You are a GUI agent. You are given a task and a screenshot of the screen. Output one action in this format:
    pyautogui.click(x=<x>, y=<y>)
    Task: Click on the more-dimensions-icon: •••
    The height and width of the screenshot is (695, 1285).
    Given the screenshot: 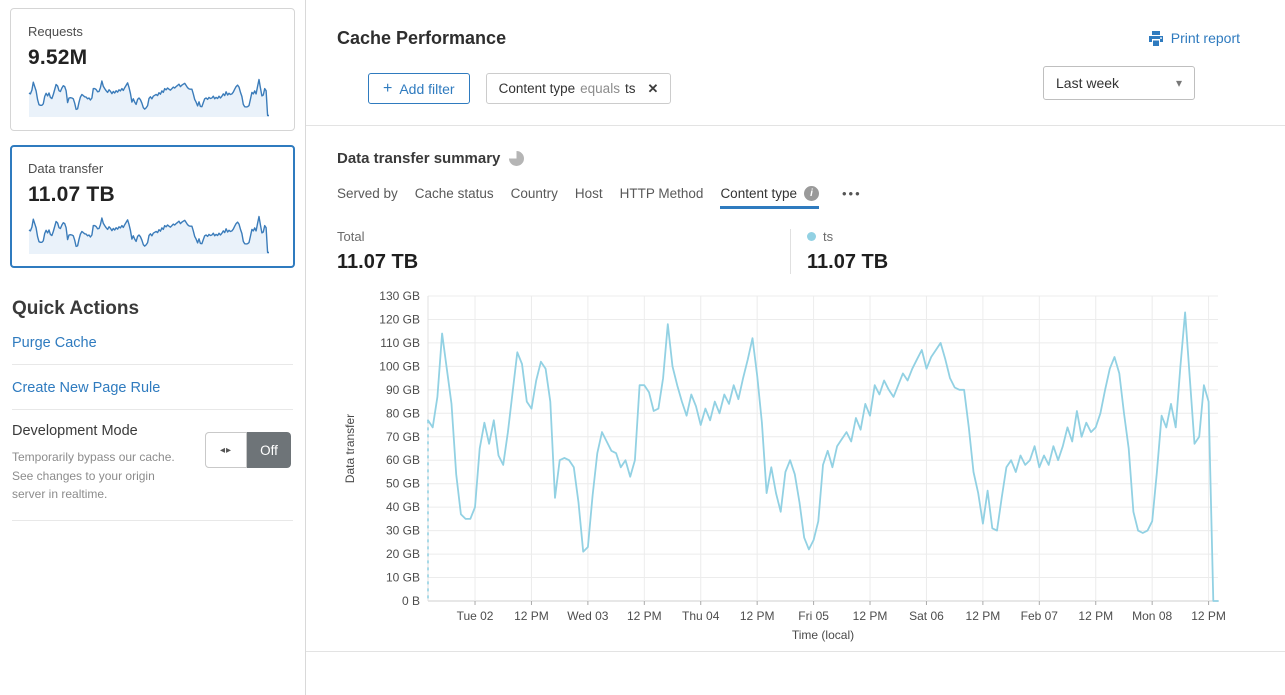 What is the action you would take?
    pyautogui.click(x=852, y=193)
    